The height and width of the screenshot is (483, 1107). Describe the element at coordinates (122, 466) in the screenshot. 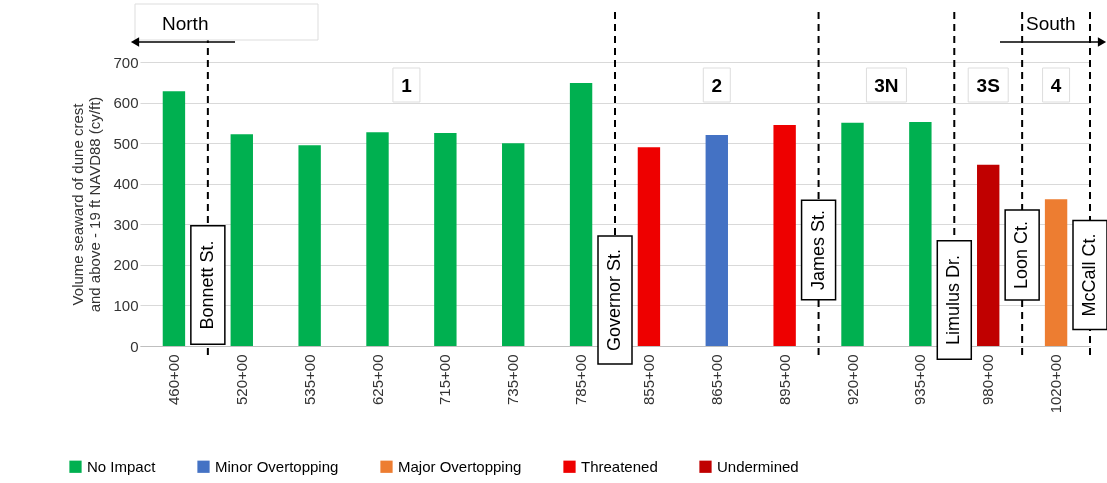

I see `legend-label: No Impact` at that location.